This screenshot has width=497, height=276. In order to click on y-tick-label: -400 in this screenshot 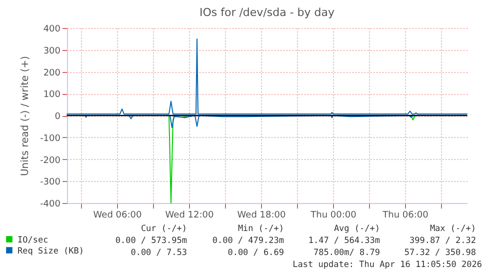, I will do `click(50, 205)`.